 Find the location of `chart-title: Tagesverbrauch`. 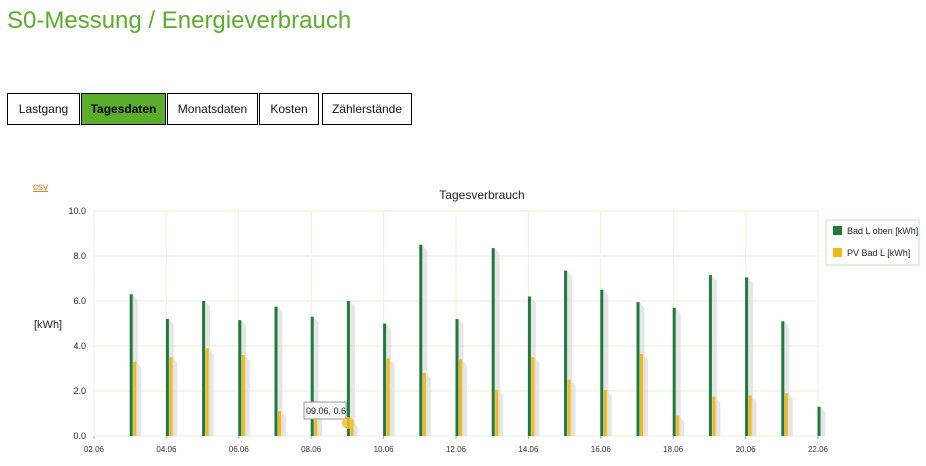

chart-title: Tagesverbrauch is located at coordinates (481, 195).